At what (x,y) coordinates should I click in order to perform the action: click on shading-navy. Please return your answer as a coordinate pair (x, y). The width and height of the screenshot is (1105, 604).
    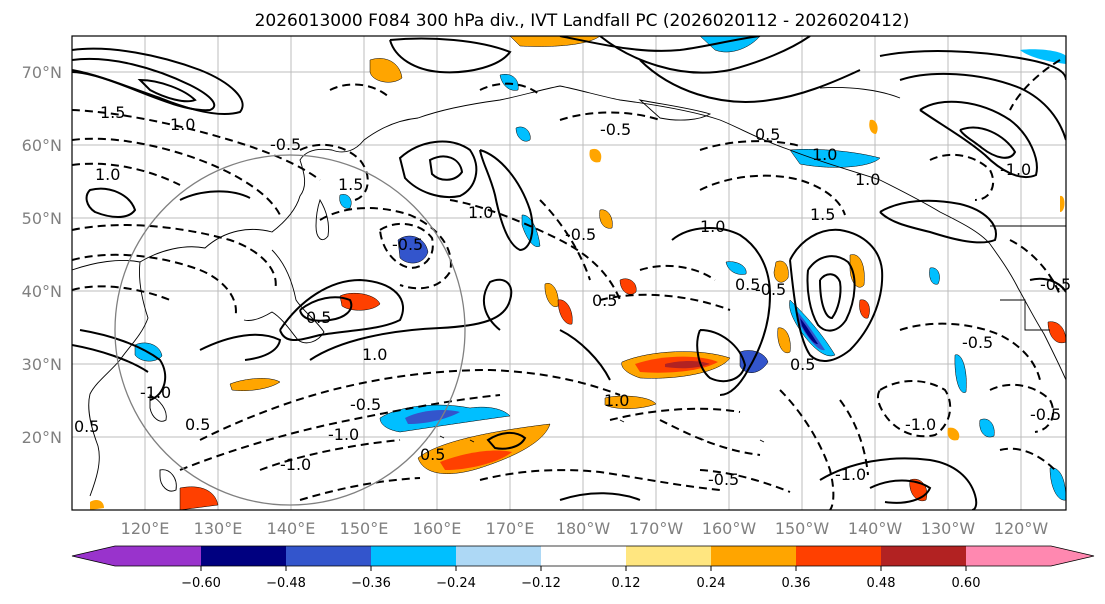
    Looking at the image, I should click on (809, 331).